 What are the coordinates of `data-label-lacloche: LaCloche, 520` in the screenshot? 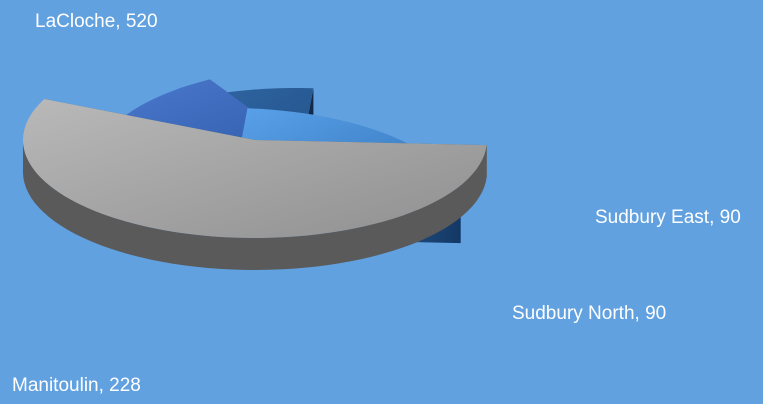 It's located at (96, 21).